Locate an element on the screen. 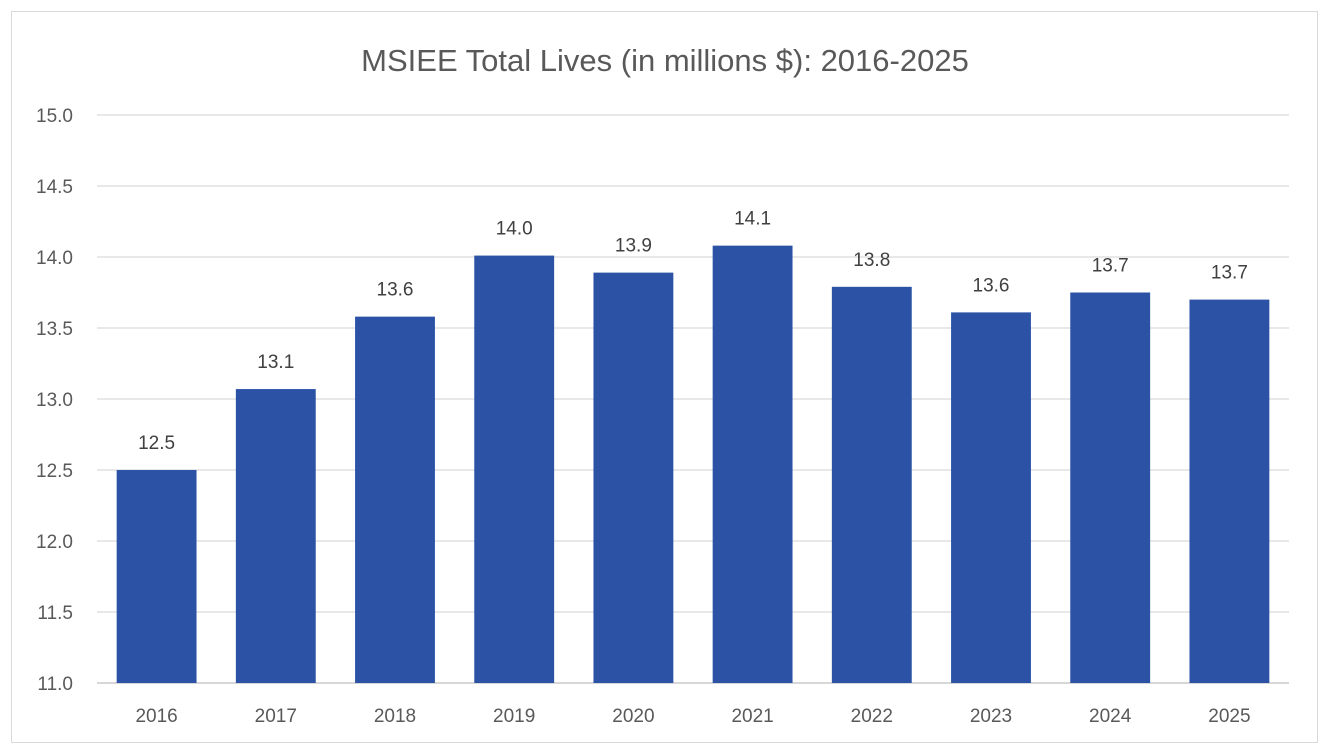 Image resolution: width=1329 pixels, height=754 pixels. data-label-2016: 12.5 is located at coordinates (156, 443).